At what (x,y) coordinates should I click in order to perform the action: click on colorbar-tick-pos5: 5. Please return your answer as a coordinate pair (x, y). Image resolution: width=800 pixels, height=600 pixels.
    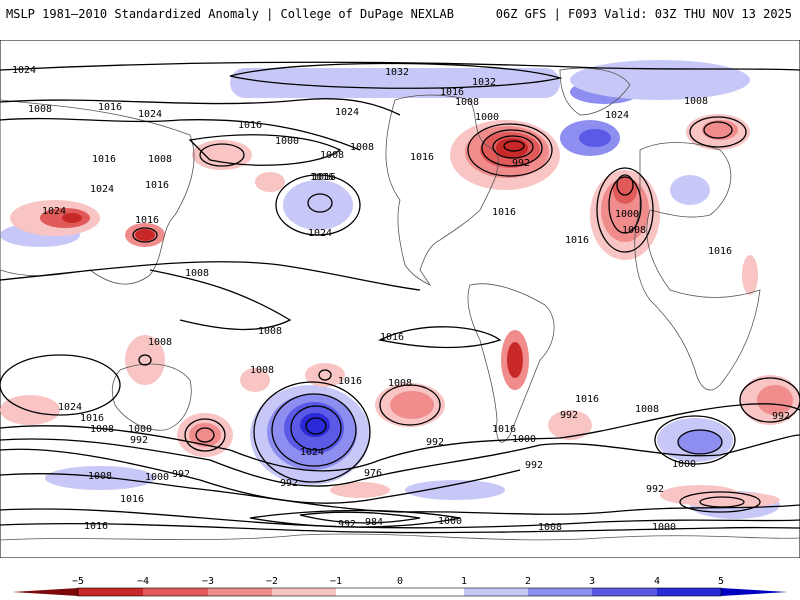
    Looking at the image, I should click on (721, 581).